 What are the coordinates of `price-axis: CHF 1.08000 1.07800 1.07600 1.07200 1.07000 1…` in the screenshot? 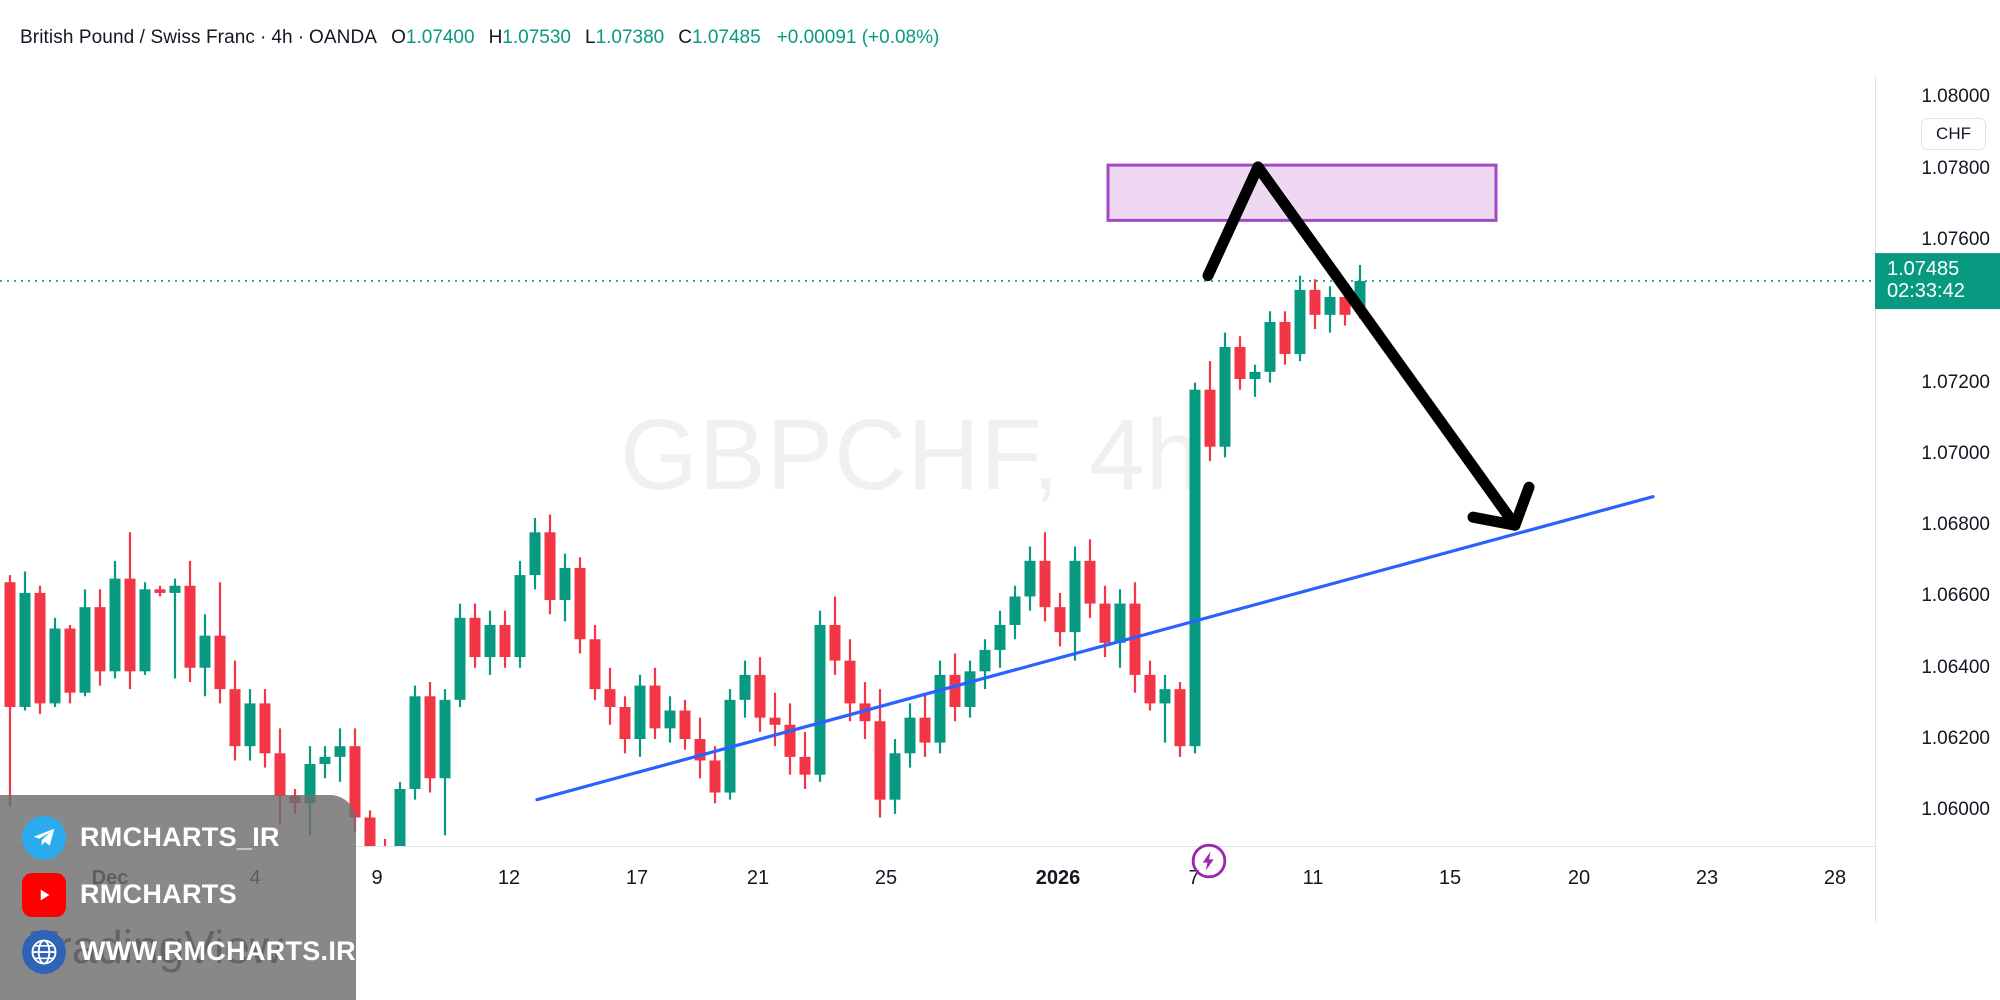 It's located at (1937, 499).